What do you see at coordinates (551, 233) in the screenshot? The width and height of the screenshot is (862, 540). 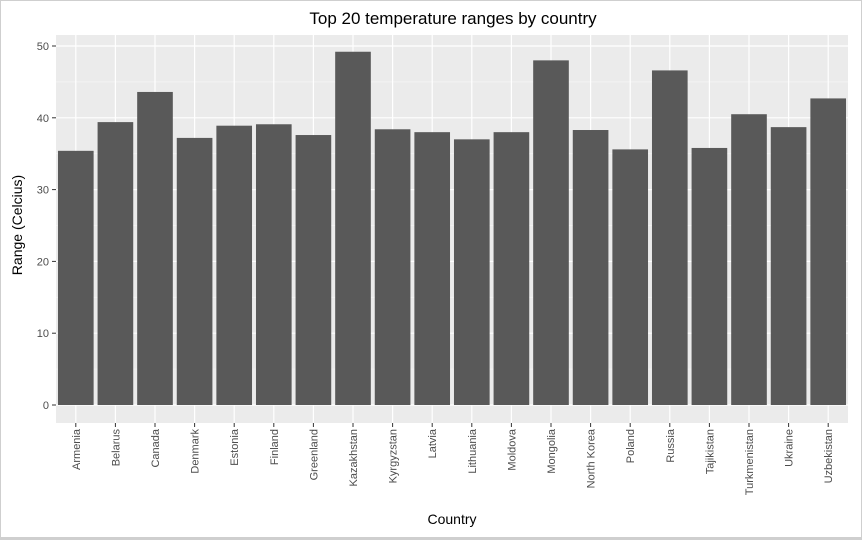 I see `bar-mongolia` at bounding box center [551, 233].